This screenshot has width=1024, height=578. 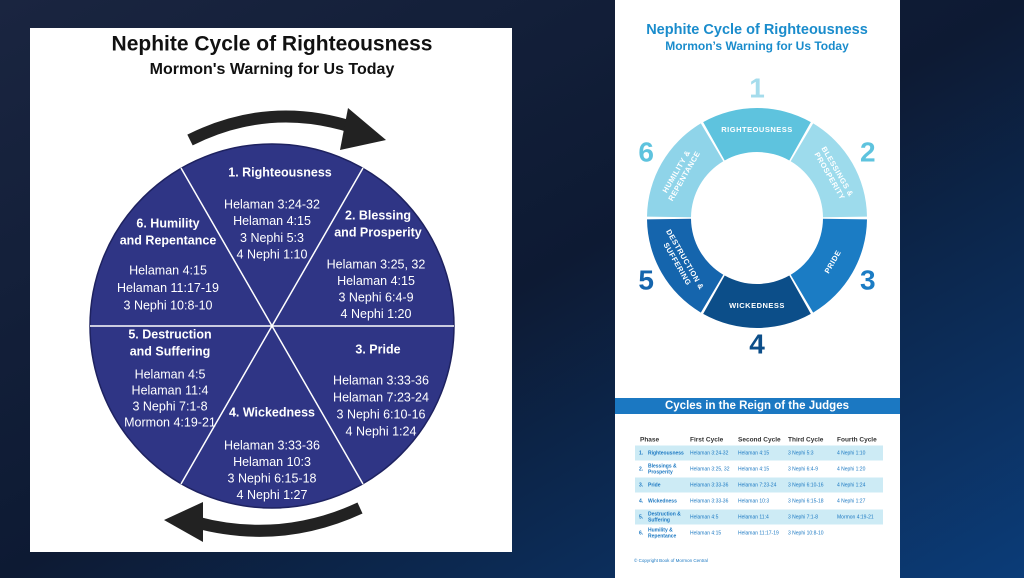 I want to click on row-cell: Helaman 11:4, so click(x=753, y=517).